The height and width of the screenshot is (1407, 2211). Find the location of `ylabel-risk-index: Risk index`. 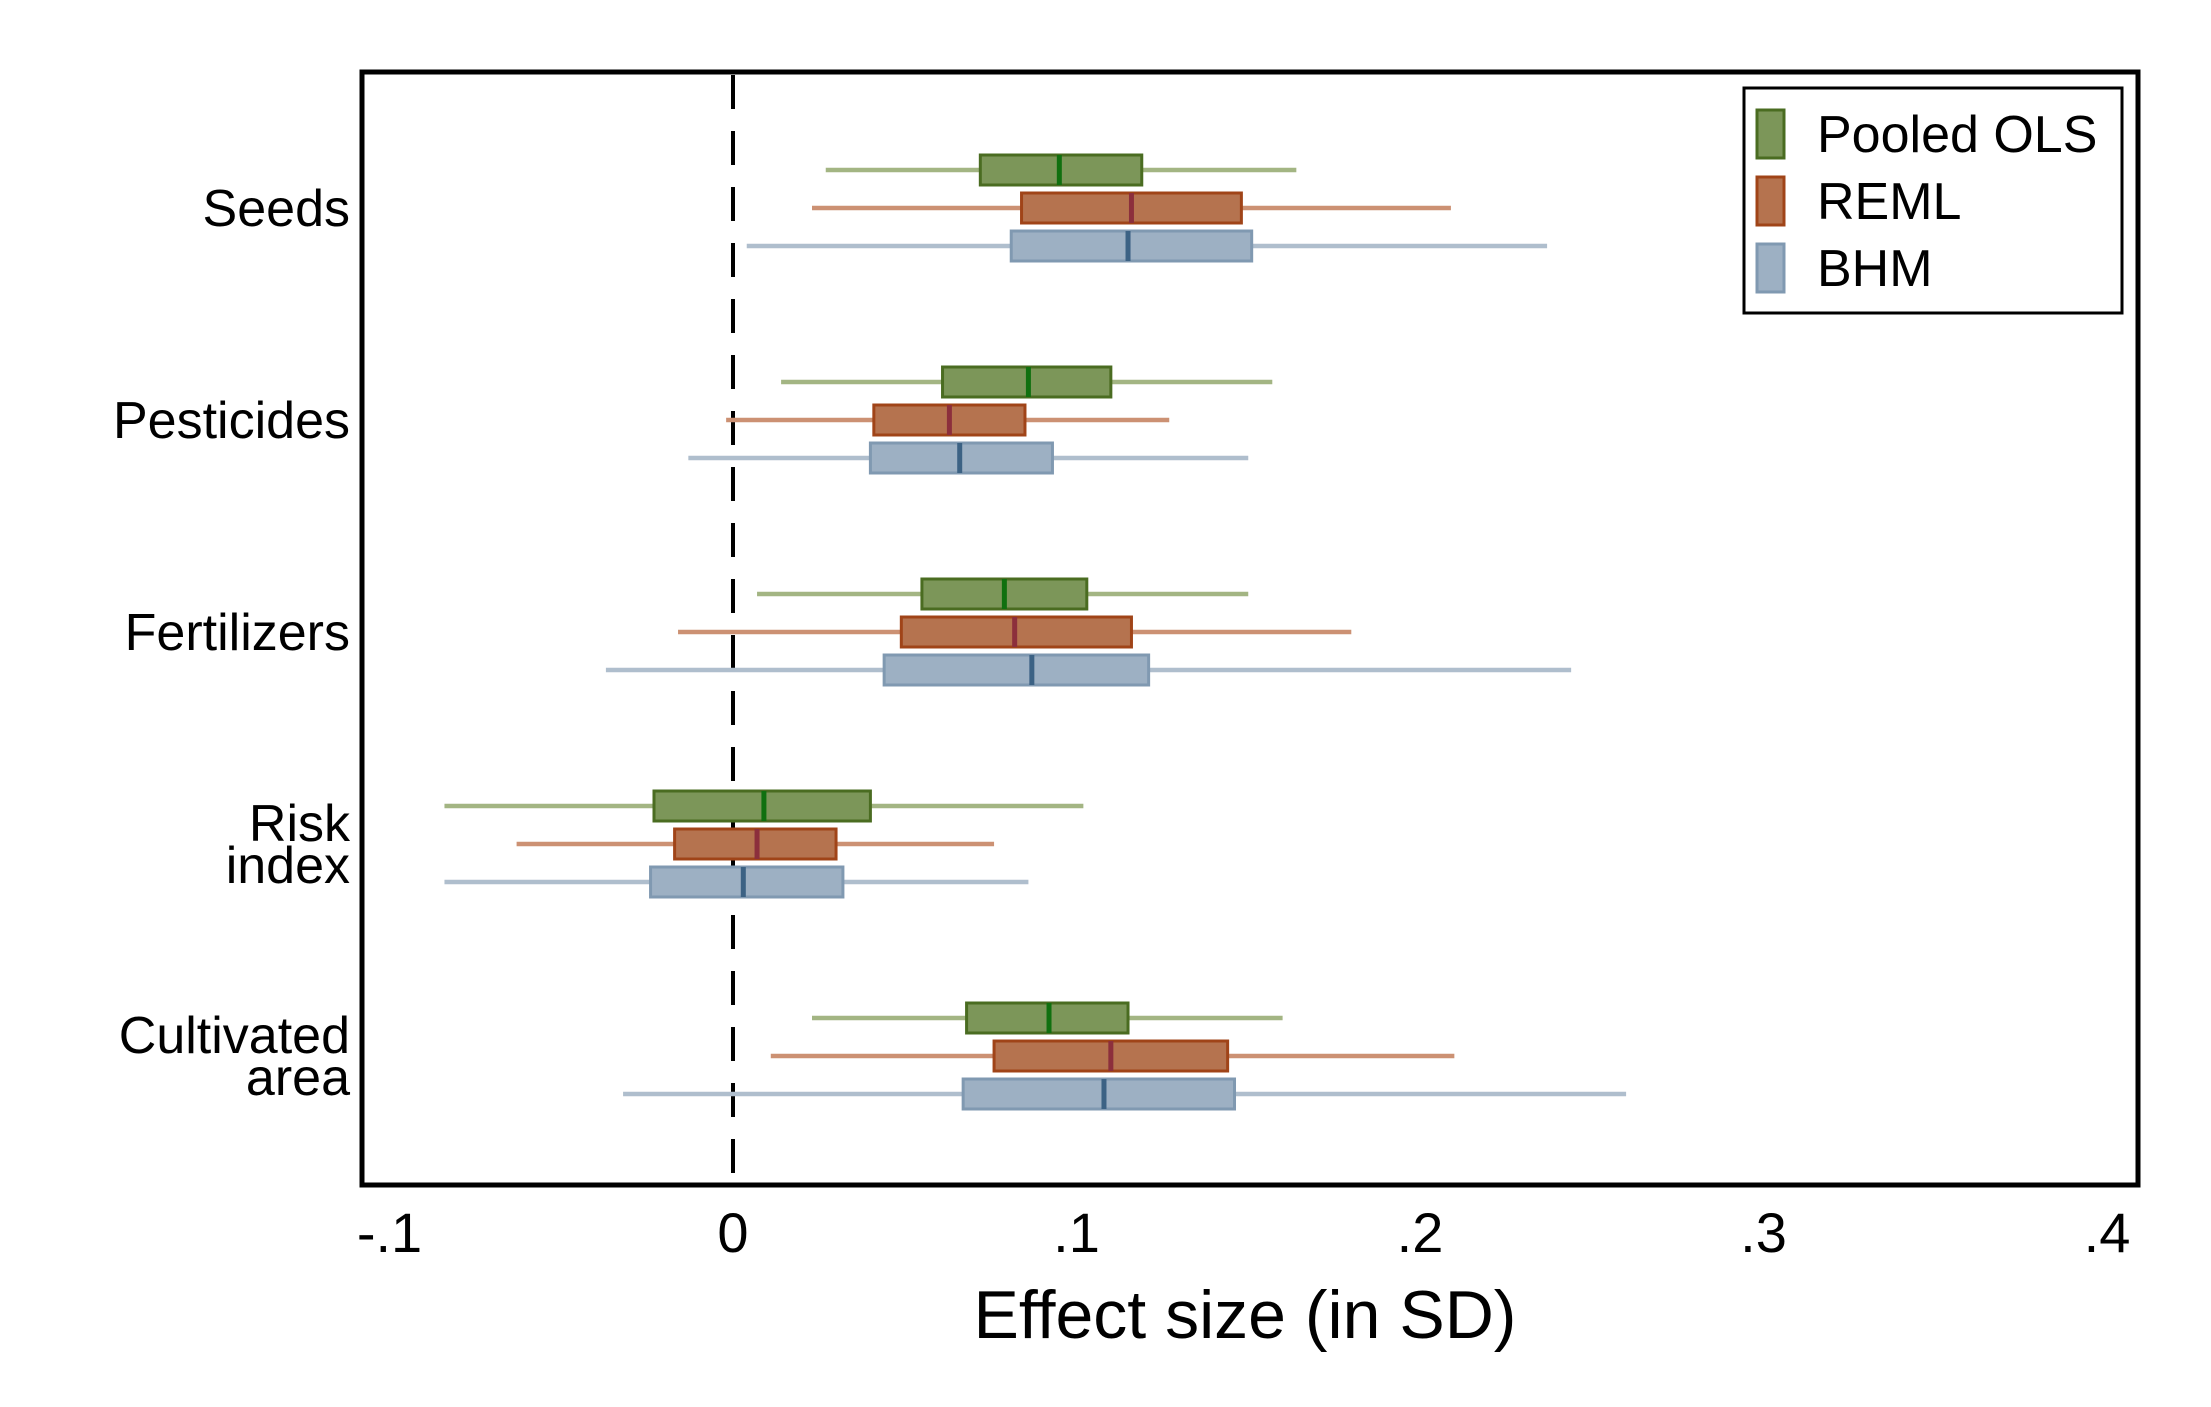

ylabel-risk-index: Risk index is located at coordinates (288, 845).